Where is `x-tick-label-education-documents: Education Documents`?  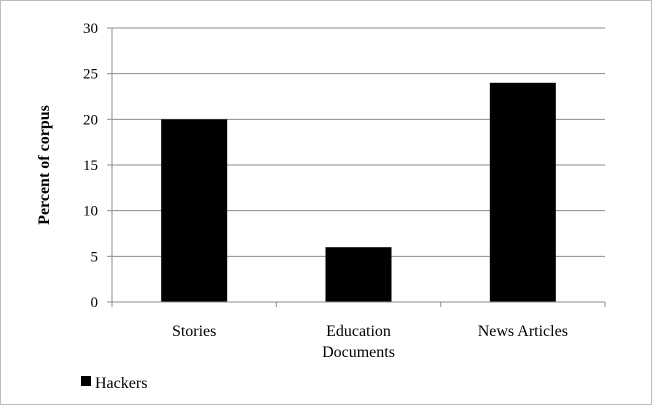 x-tick-label-education-documents: Education Documents is located at coordinates (358, 342).